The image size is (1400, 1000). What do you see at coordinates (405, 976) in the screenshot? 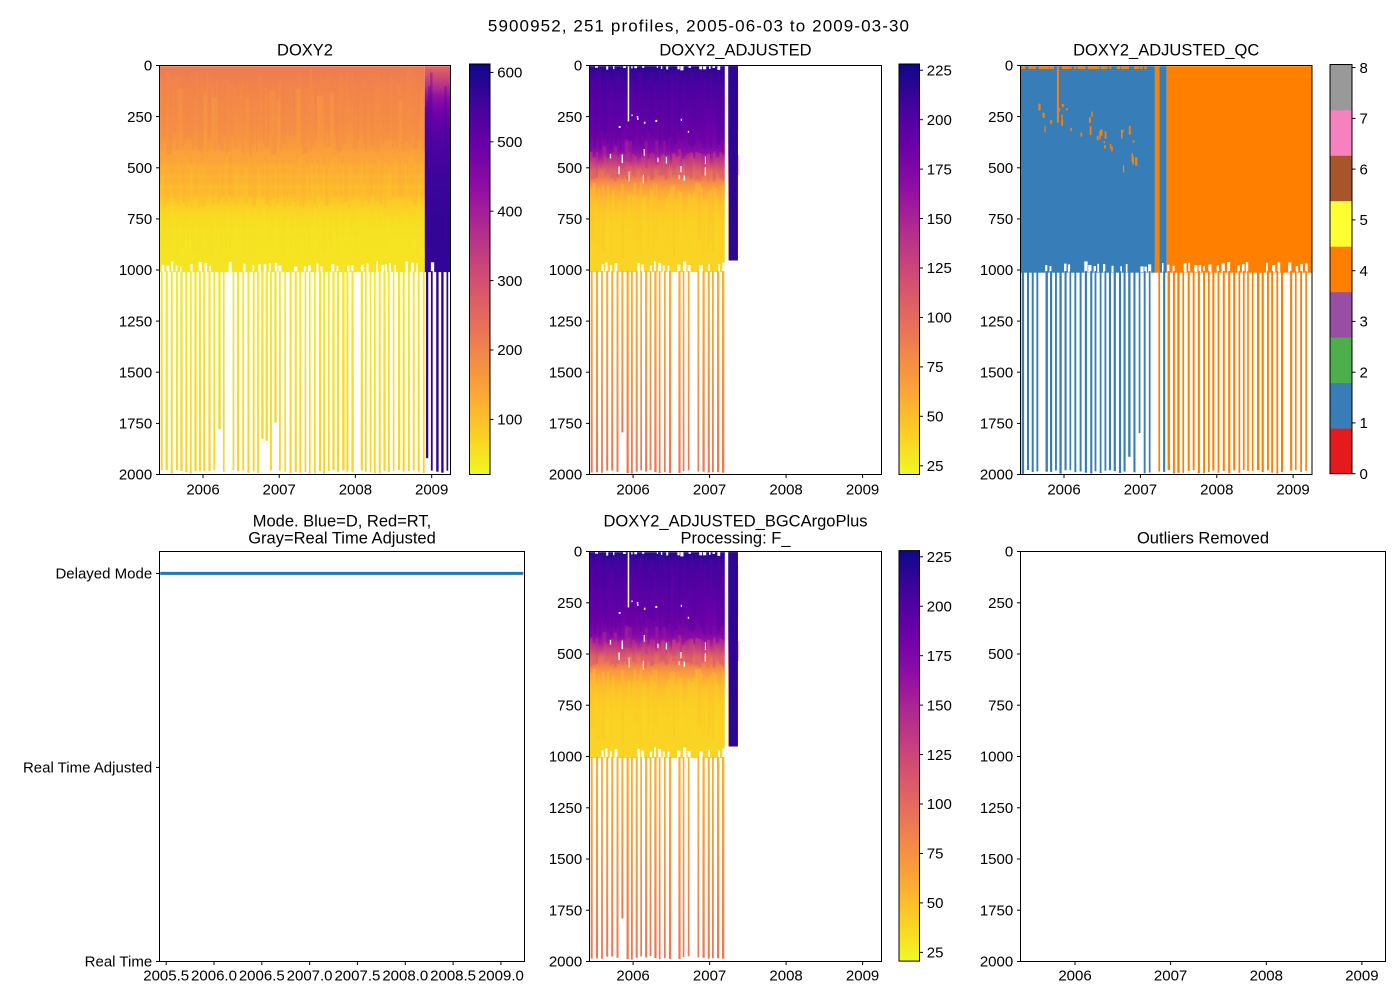
I see `svg-text: 2008.0` at bounding box center [405, 976].